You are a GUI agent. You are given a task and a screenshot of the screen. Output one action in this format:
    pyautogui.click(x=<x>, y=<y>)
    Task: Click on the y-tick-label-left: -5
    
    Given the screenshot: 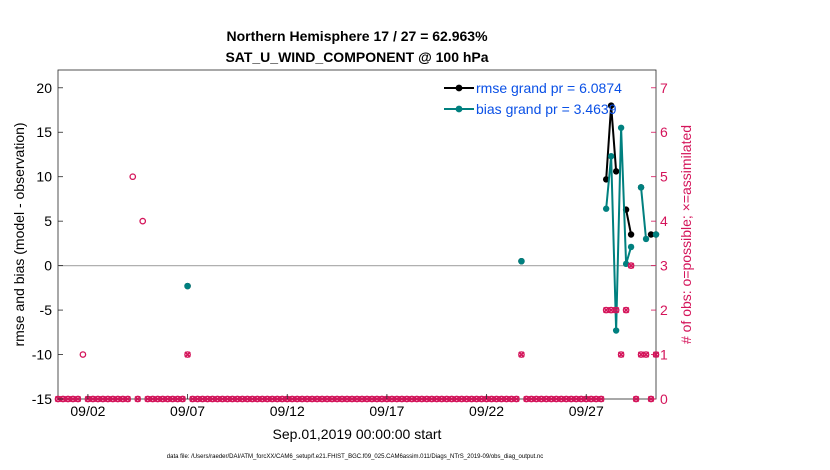 What is the action you would take?
    pyautogui.click(x=46, y=310)
    